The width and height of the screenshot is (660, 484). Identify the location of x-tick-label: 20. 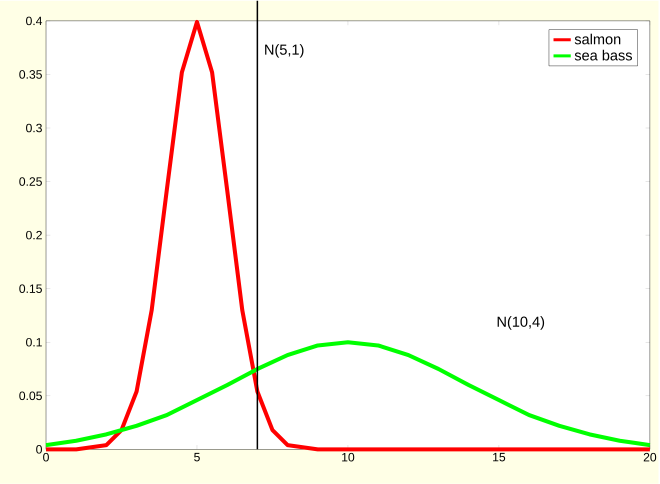
(650, 457).